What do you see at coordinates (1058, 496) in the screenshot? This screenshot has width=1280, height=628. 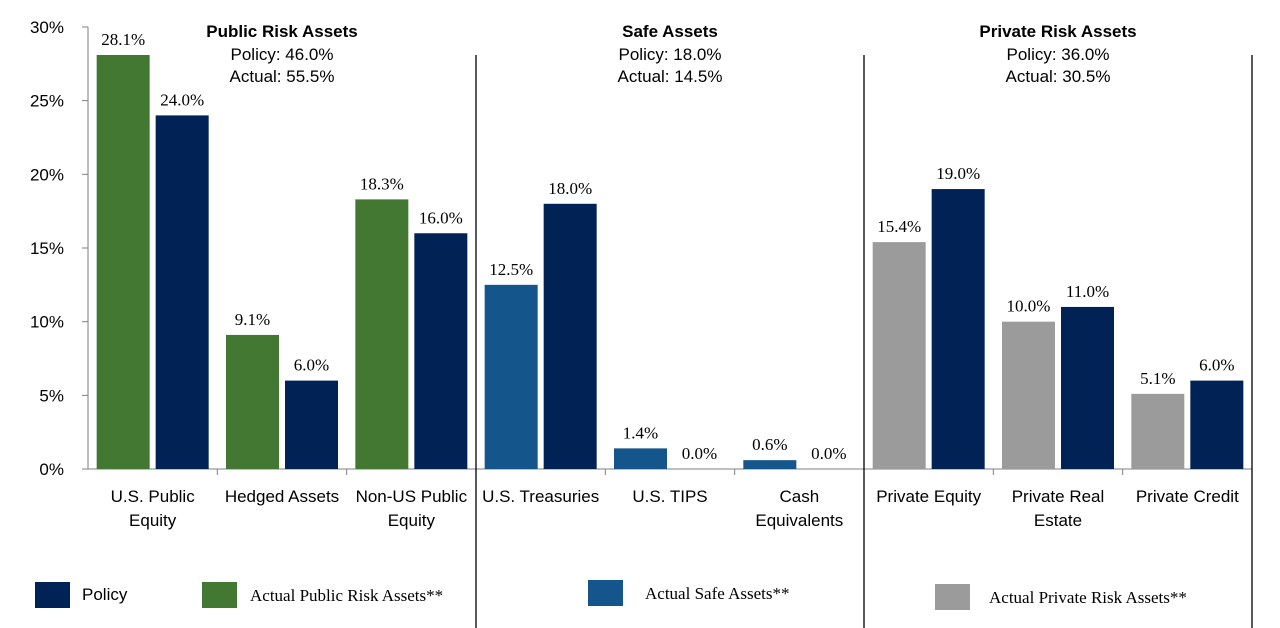 I see `category-label: Private Real` at bounding box center [1058, 496].